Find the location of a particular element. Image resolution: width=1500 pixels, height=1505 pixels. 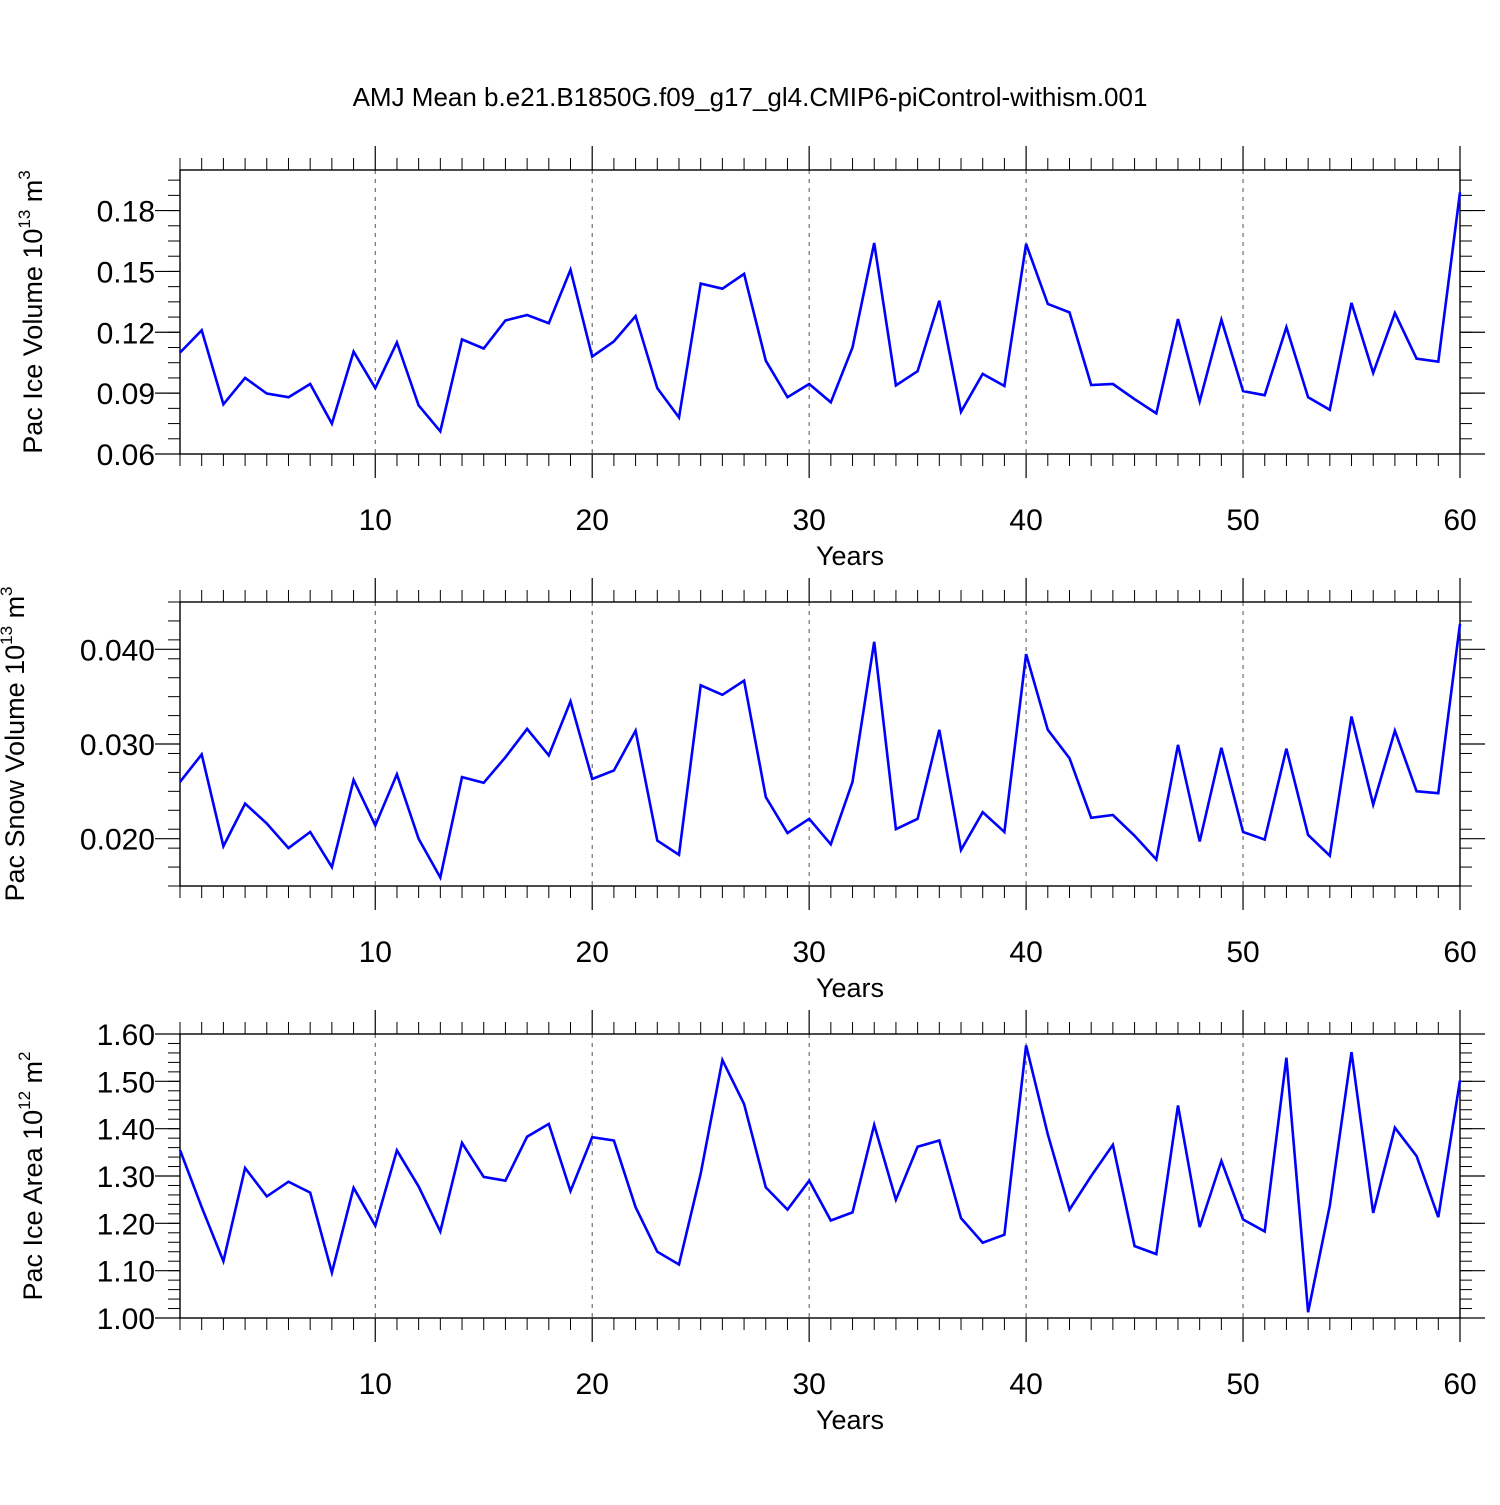

y-tick-label: 1.30 is located at coordinates (126, 1177).